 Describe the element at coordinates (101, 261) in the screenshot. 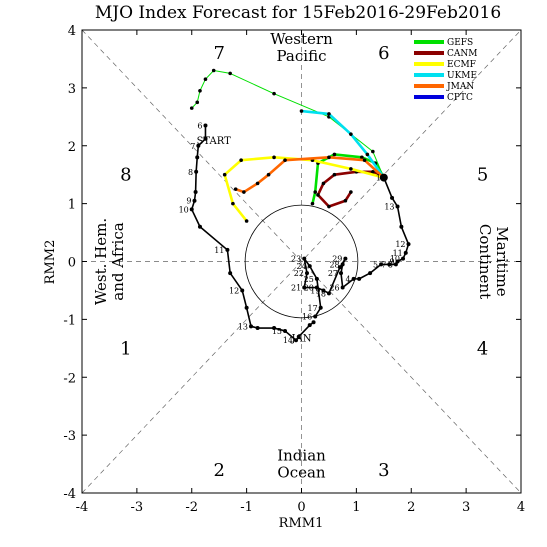

I see `region-label-line: West. Hem.` at that location.